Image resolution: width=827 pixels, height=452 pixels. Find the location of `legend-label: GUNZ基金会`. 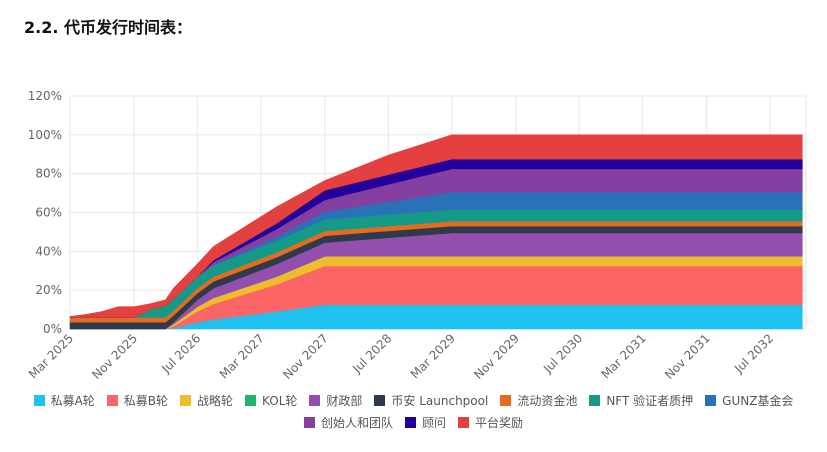

legend-label: GUNZ基金会 is located at coordinates (758, 401).